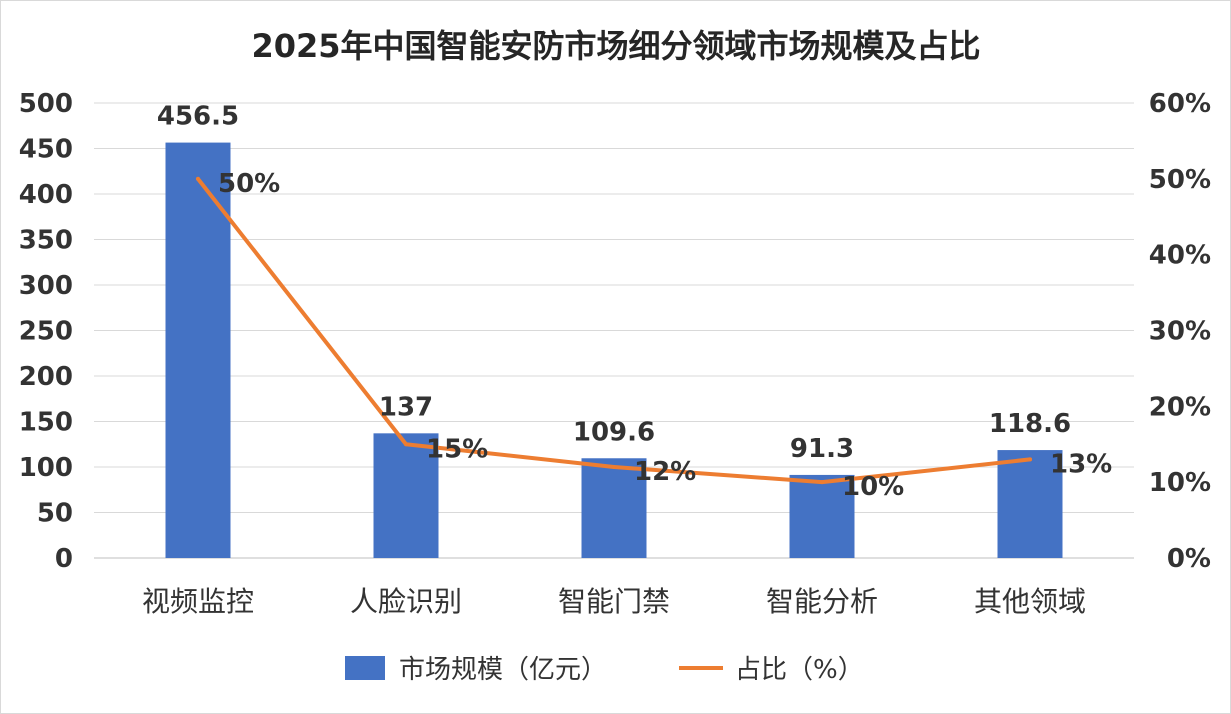 This screenshot has height=714, width=1231. What do you see at coordinates (1180, 256) in the screenshot?
I see `y-right-tick-label: 40%` at bounding box center [1180, 256].